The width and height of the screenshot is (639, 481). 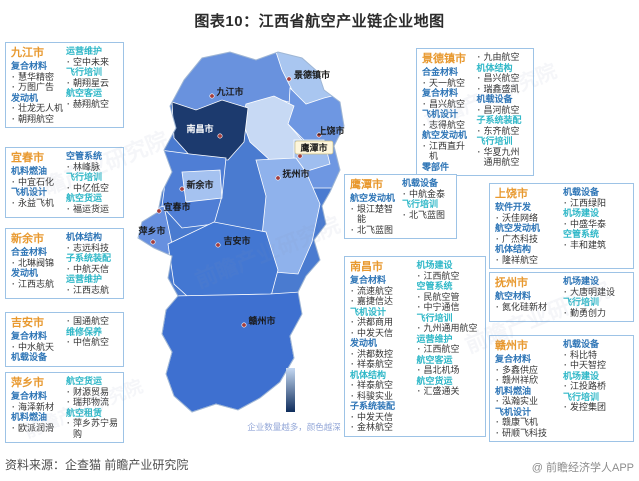 What do you see at coordinates (37, 347) in the screenshot?
I see `company-item: · 中水航天` at bounding box center [37, 347].